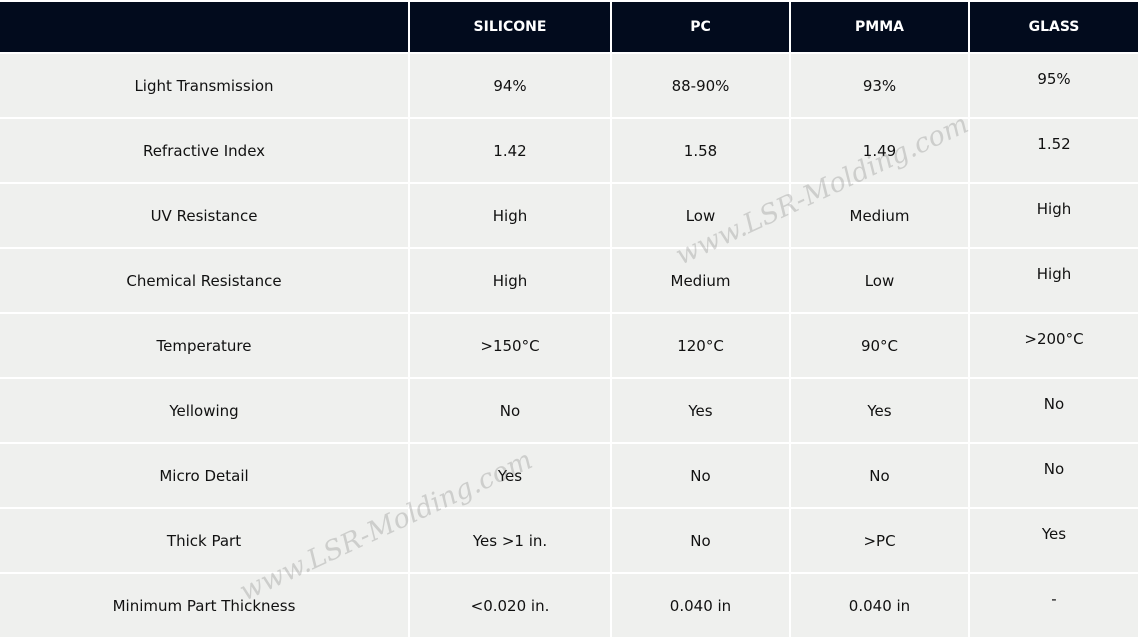 This screenshot has width=1138, height=637. I want to click on row-label: Chemical Resistance, so click(204, 280).